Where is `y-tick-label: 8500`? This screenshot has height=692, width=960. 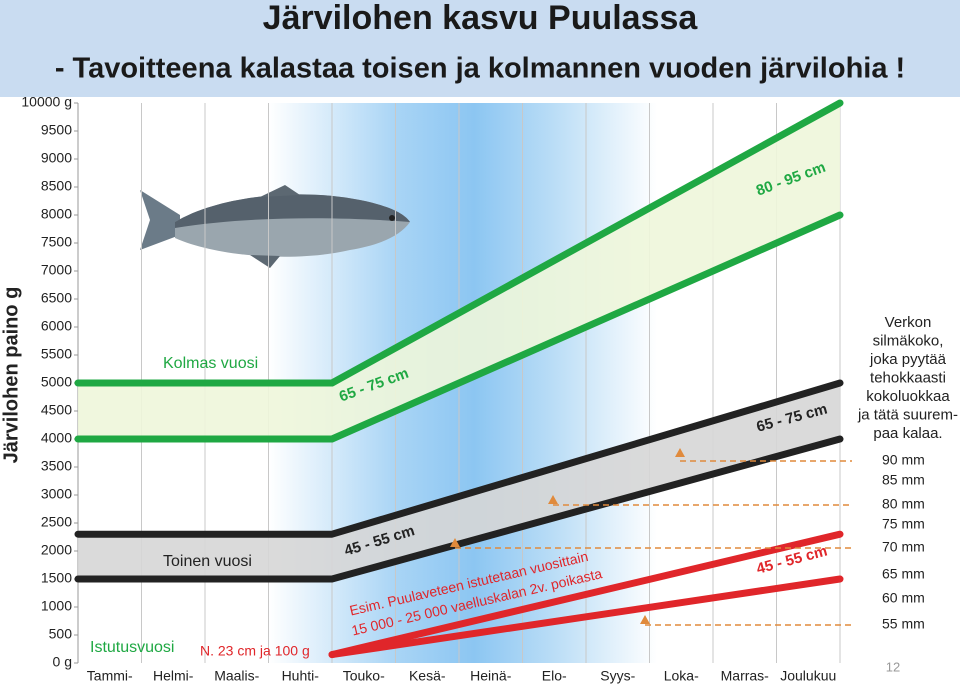 y-tick-label: 8500 is located at coordinates (56, 186).